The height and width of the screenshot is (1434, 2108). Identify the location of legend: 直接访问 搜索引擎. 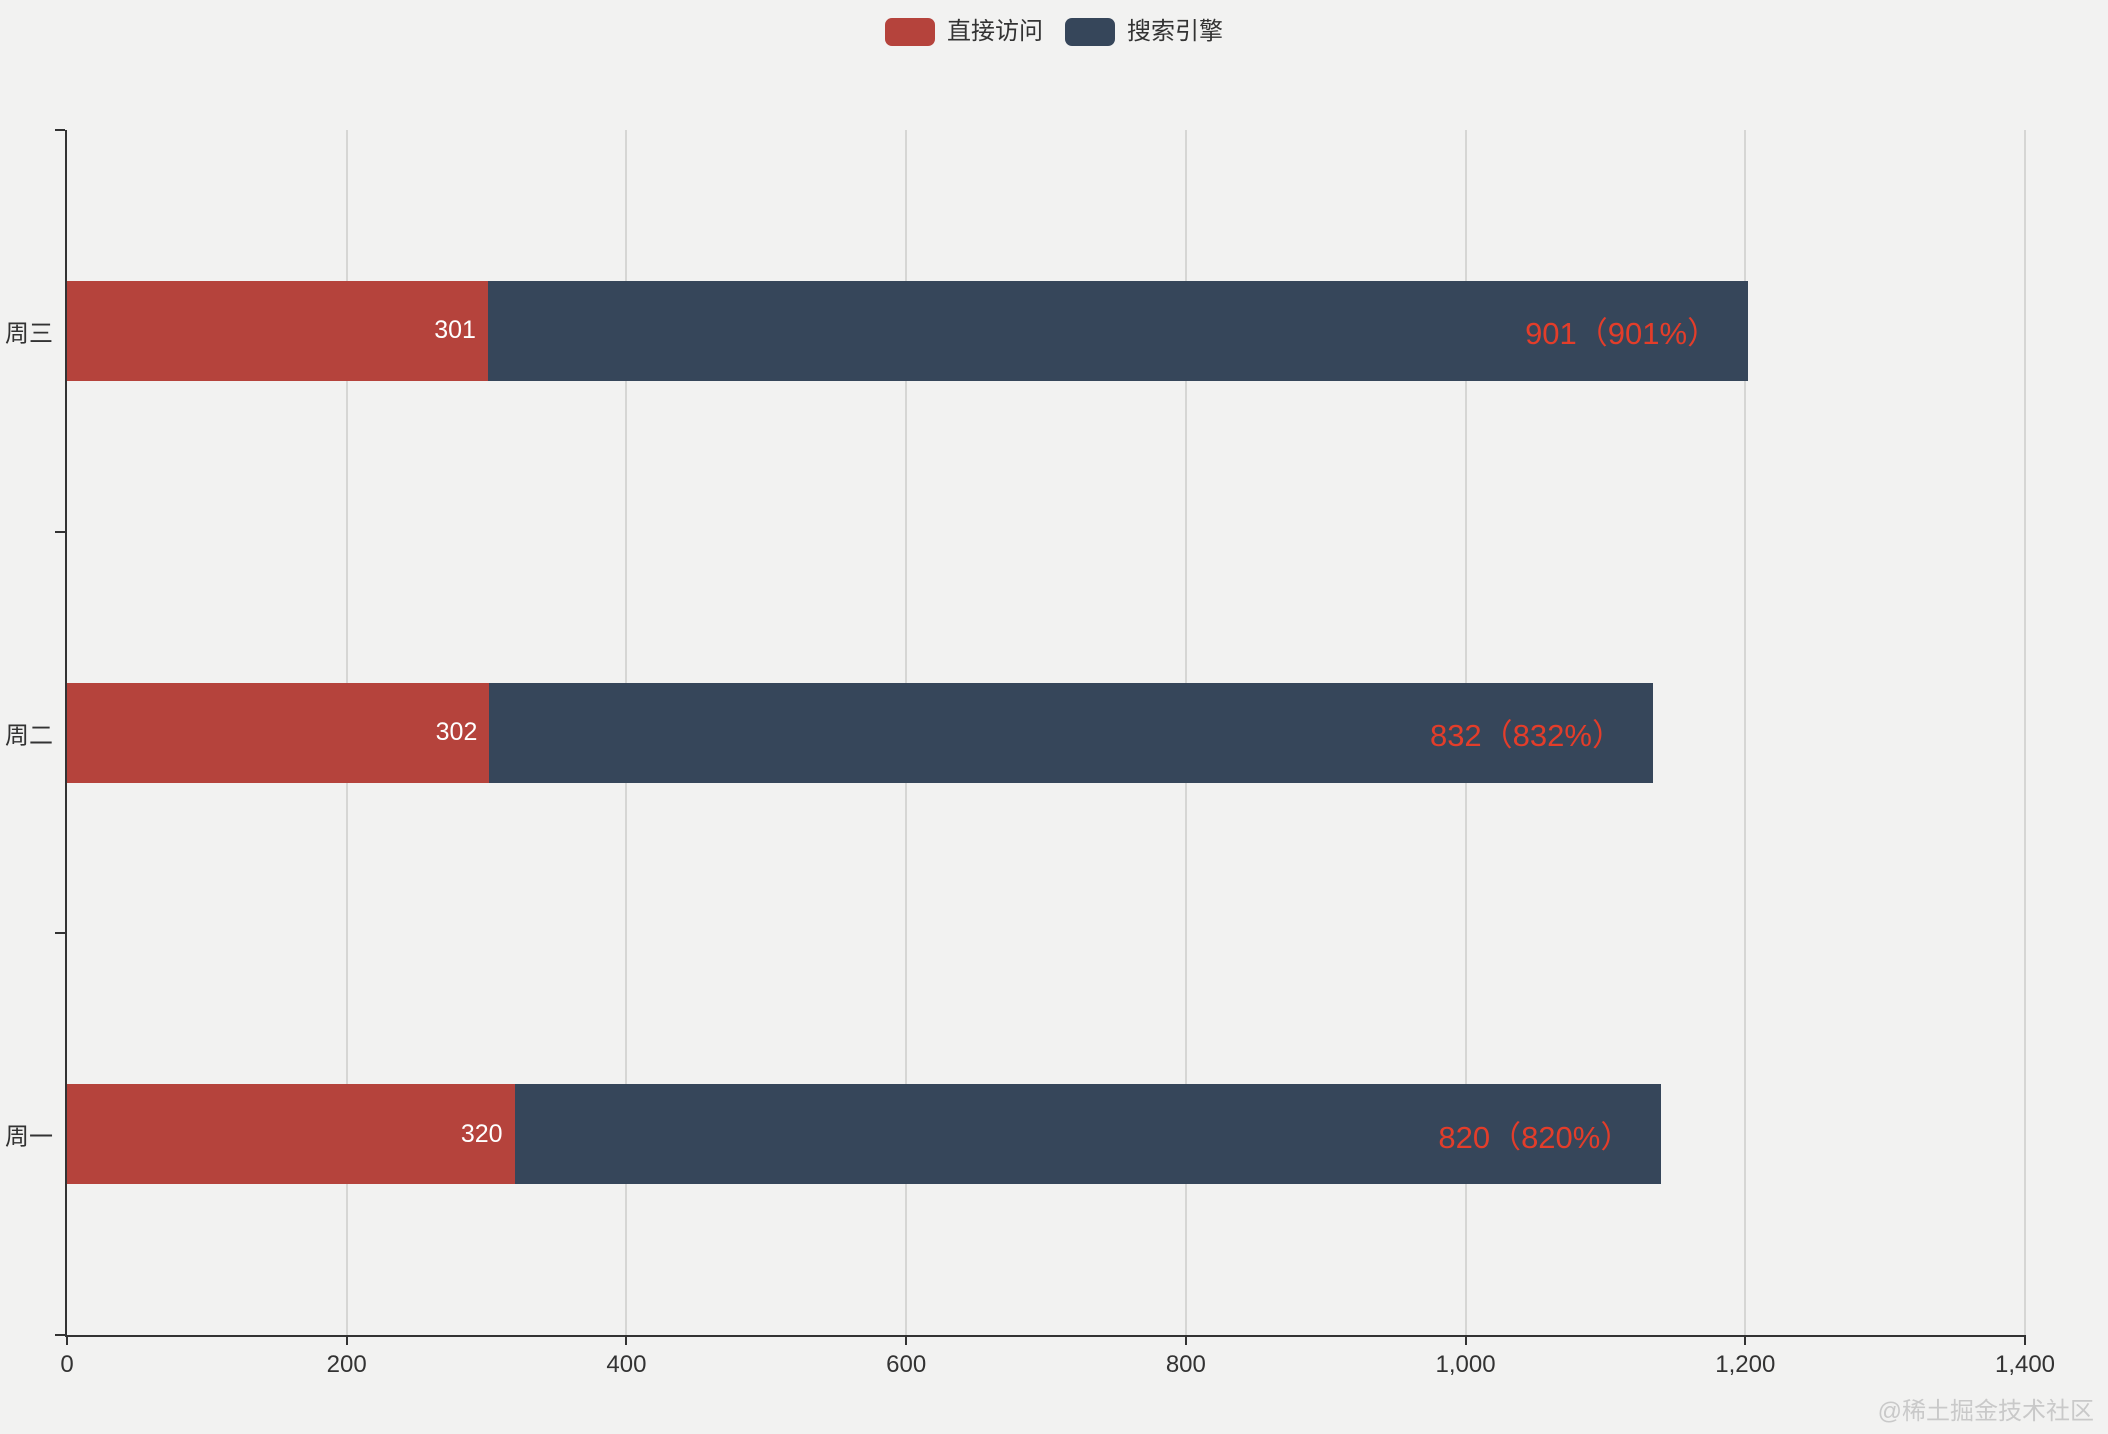
(1054, 32).